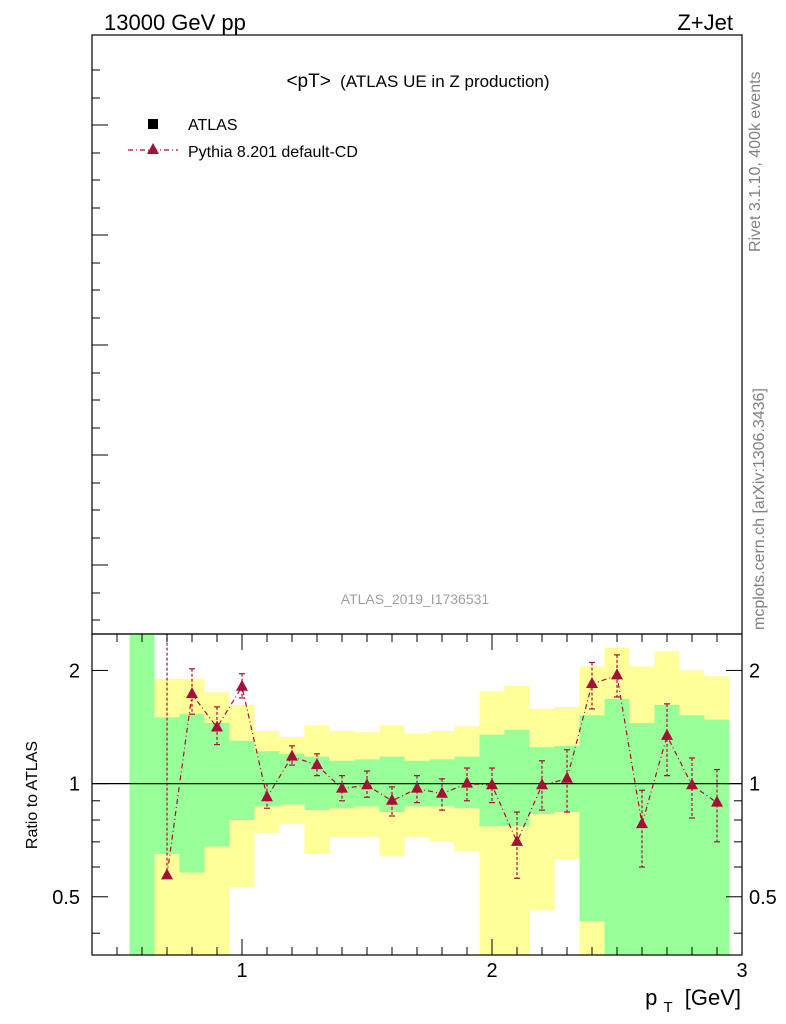 The height and width of the screenshot is (1024, 786). Describe the element at coordinates (74, 671) in the screenshot. I see `y-tick-label-left: 2` at that location.